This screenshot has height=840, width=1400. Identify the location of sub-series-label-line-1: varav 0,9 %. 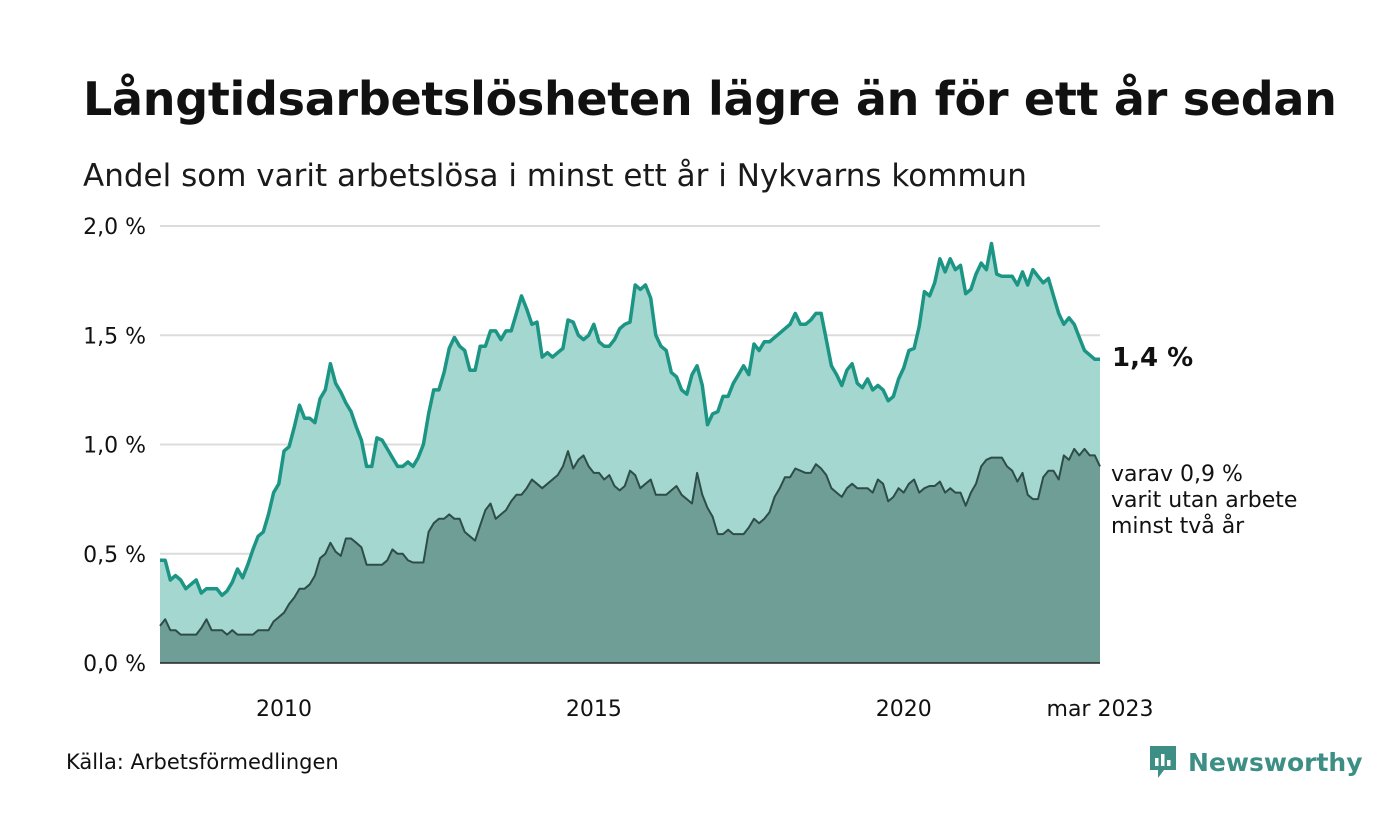
(1177, 474).